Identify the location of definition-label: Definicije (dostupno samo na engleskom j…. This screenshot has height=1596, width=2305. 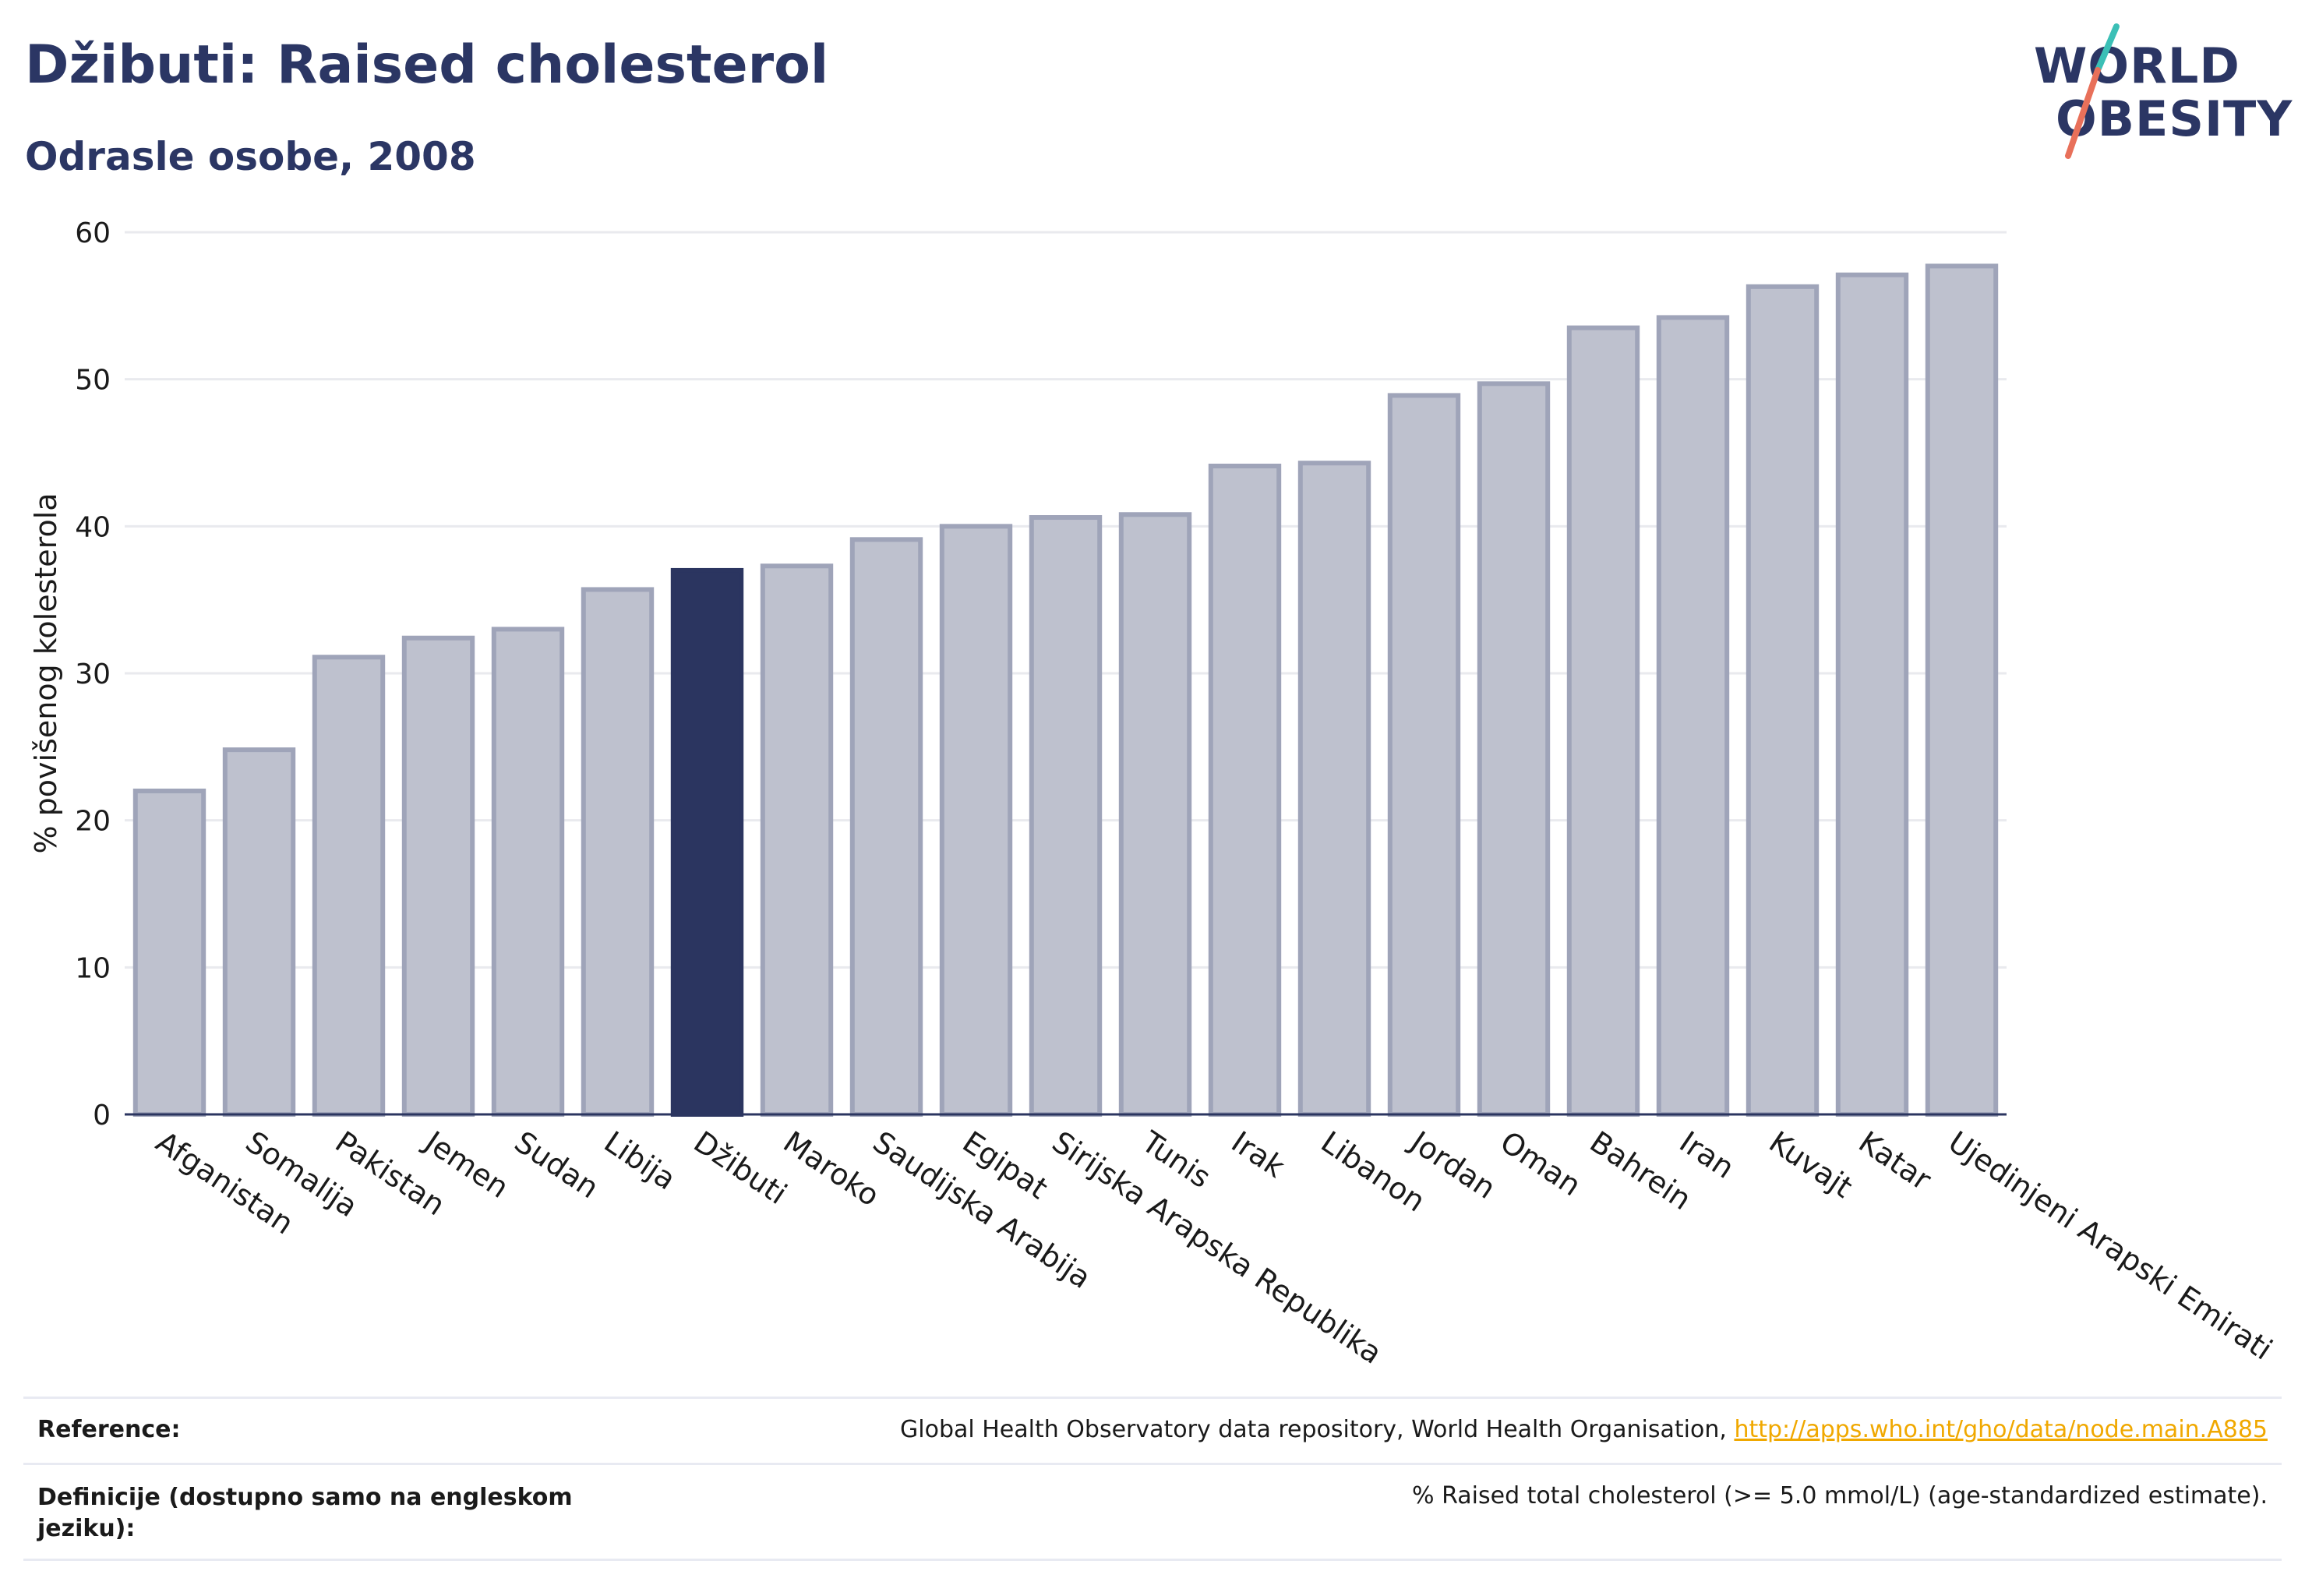
(305, 1513).